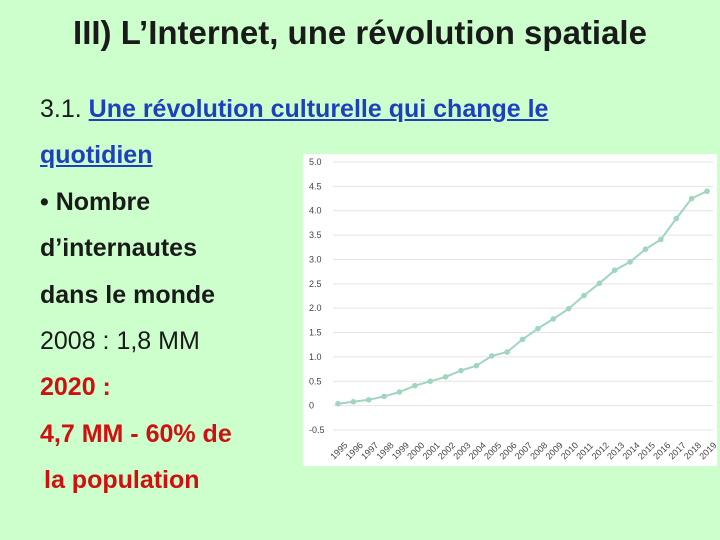  Describe the element at coordinates (315, 381) in the screenshot. I see `y-tick-label: 0.5` at that location.